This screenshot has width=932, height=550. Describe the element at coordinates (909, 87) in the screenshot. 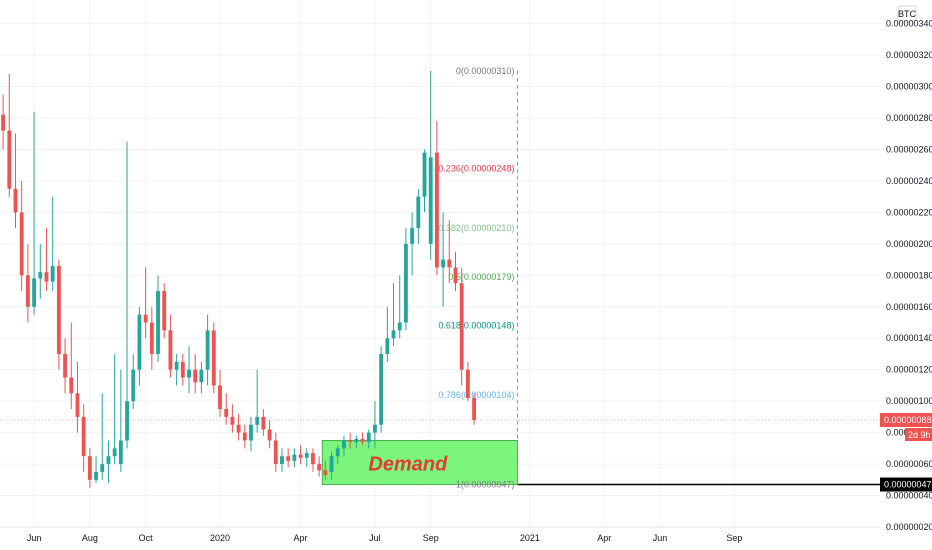

I see `y-tick-label: 0.00000300` at that location.